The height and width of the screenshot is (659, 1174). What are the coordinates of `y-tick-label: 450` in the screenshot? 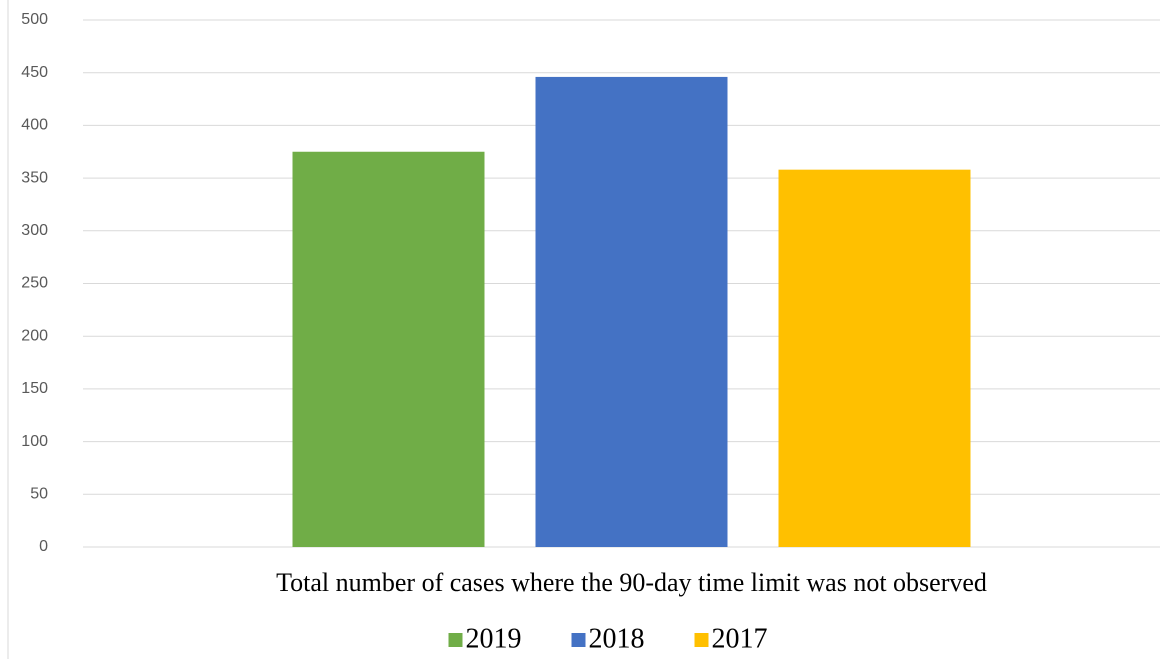 It's located at (34, 72).